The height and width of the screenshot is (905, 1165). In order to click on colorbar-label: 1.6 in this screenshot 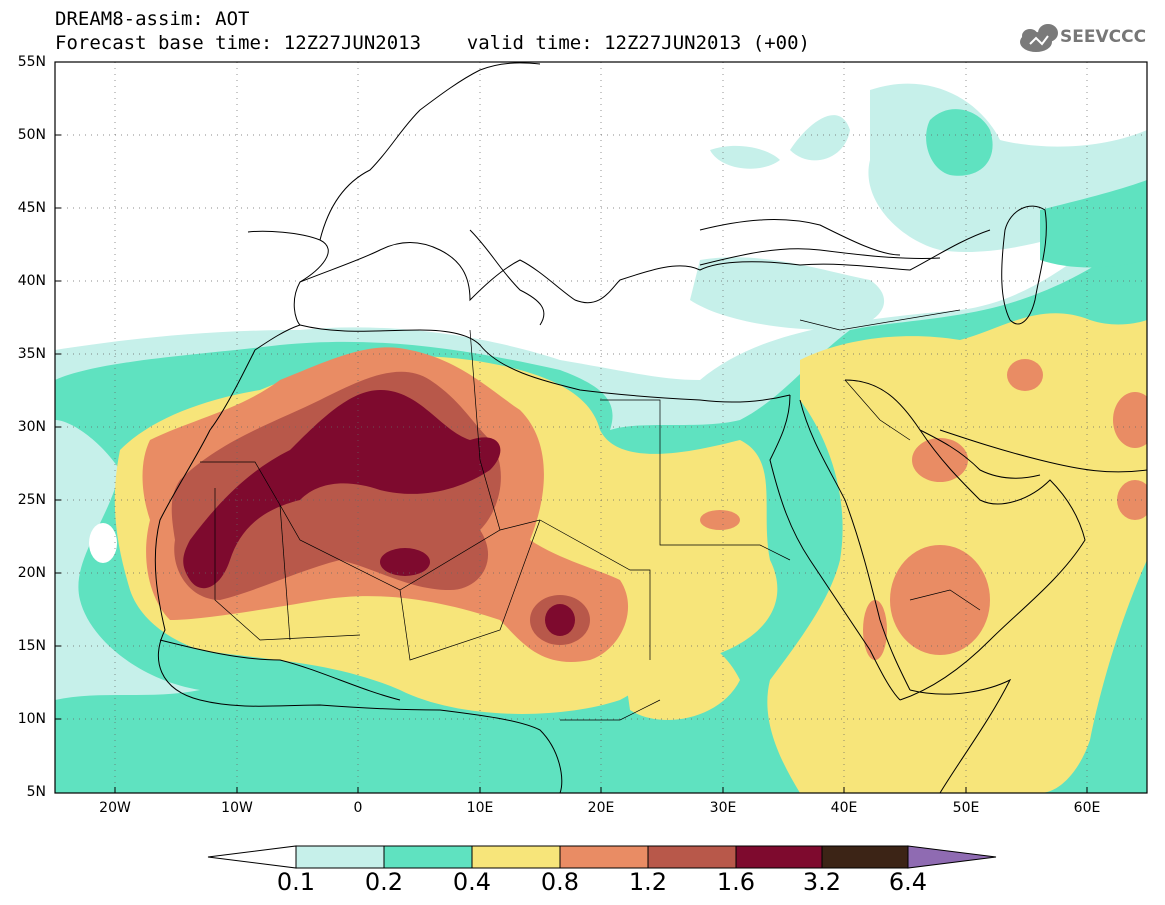, I will do `click(736, 882)`.